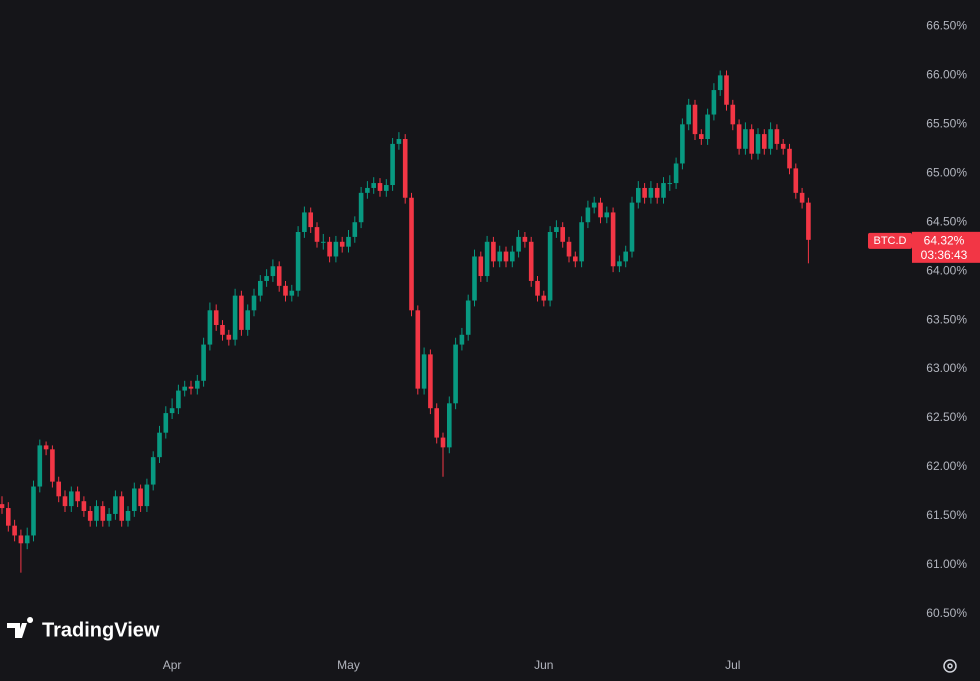  I want to click on y-tick-label: 64.00%, so click(946, 270).